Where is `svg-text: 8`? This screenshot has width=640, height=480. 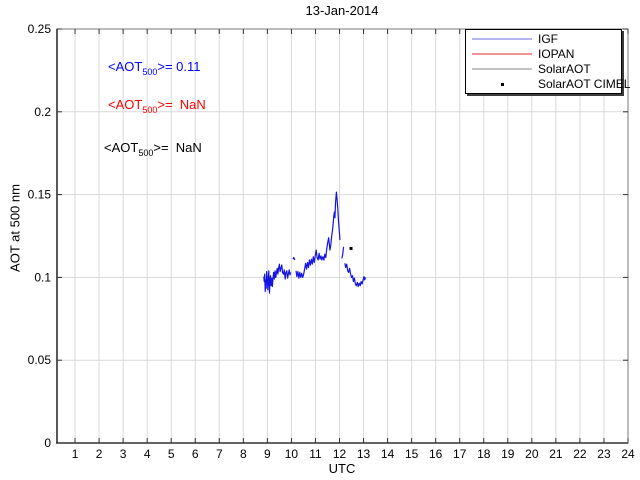 svg-text: 8 is located at coordinates (243, 454).